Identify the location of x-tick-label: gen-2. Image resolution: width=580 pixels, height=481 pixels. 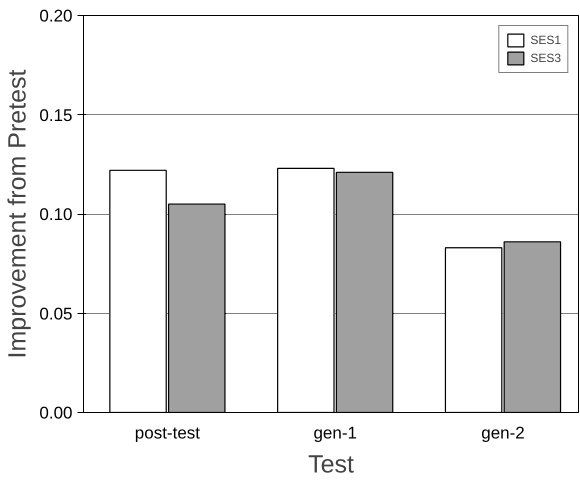
(503, 433).